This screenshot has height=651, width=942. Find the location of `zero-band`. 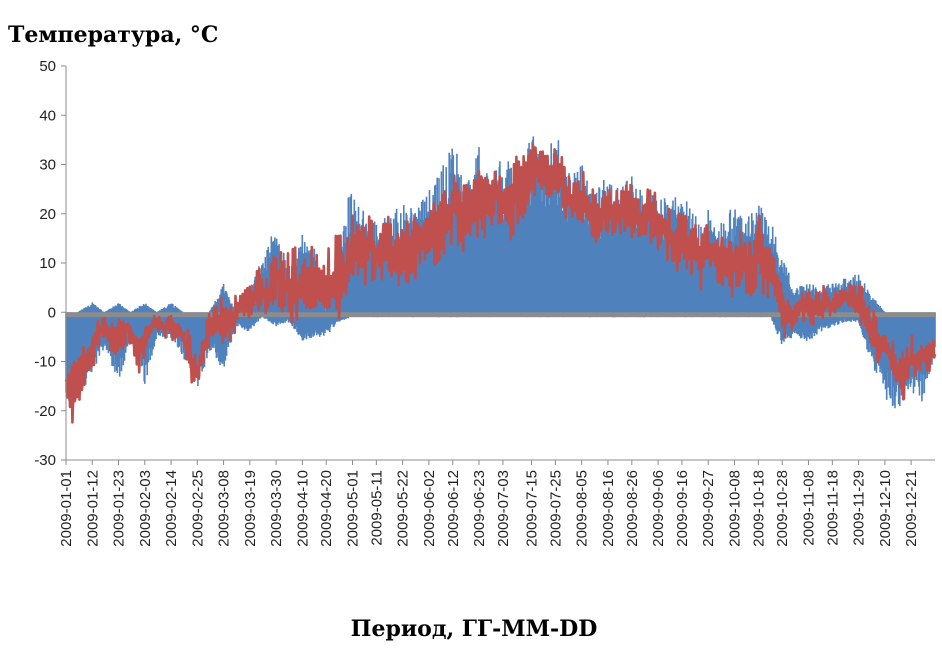

zero-band is located at coordinates (500, 315).